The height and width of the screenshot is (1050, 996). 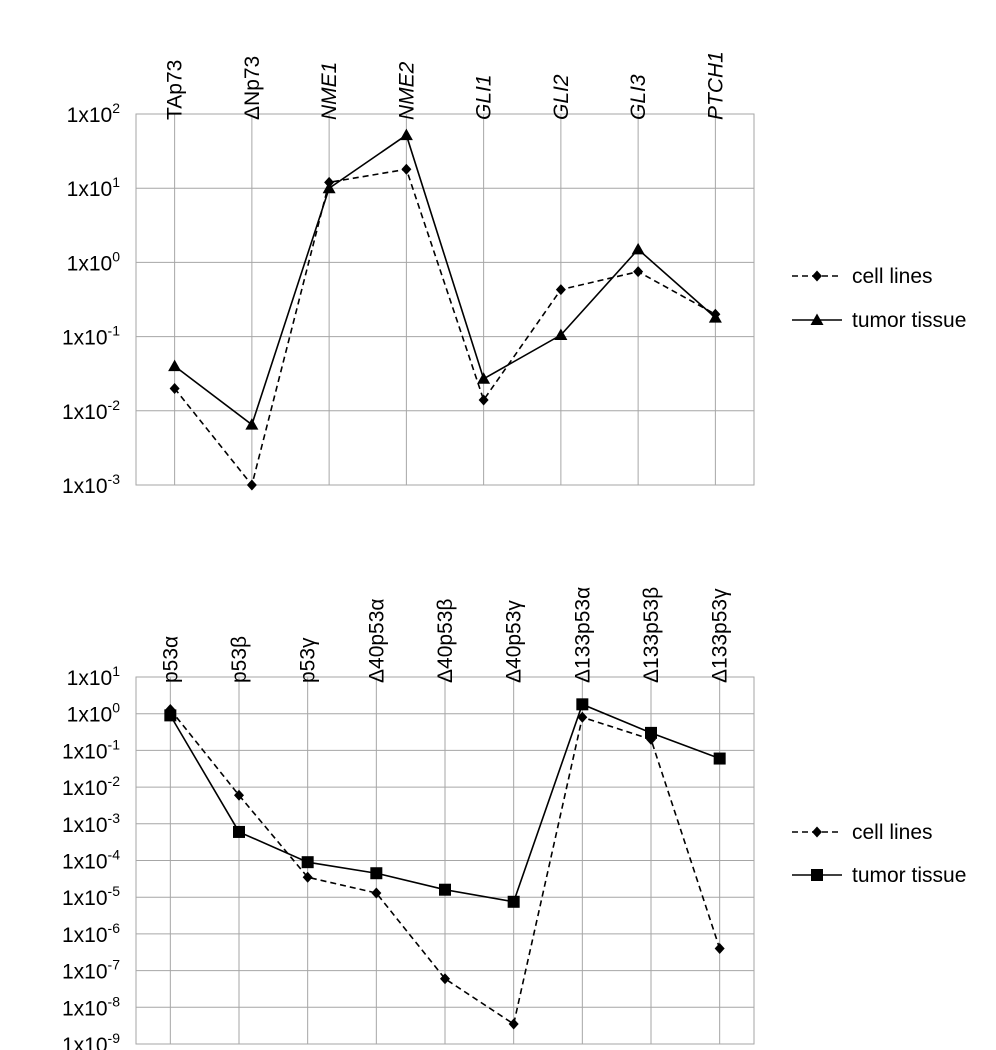 What do you see at coordinates (239, 659) in the screenshot?
I see `category-label: p53β` at bounding box center [239, 659].